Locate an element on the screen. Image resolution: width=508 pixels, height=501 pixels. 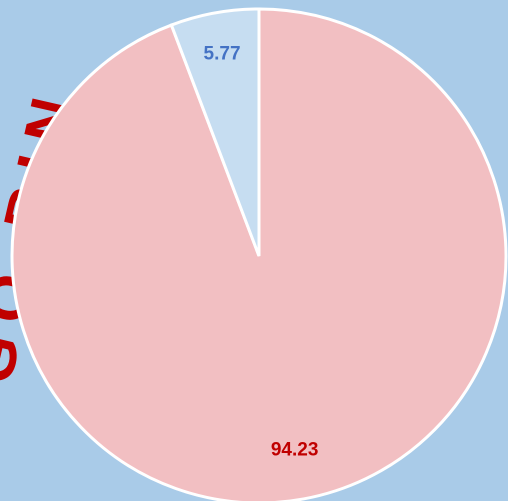
data-label: 5.77 is located at coordinates (222, 53).